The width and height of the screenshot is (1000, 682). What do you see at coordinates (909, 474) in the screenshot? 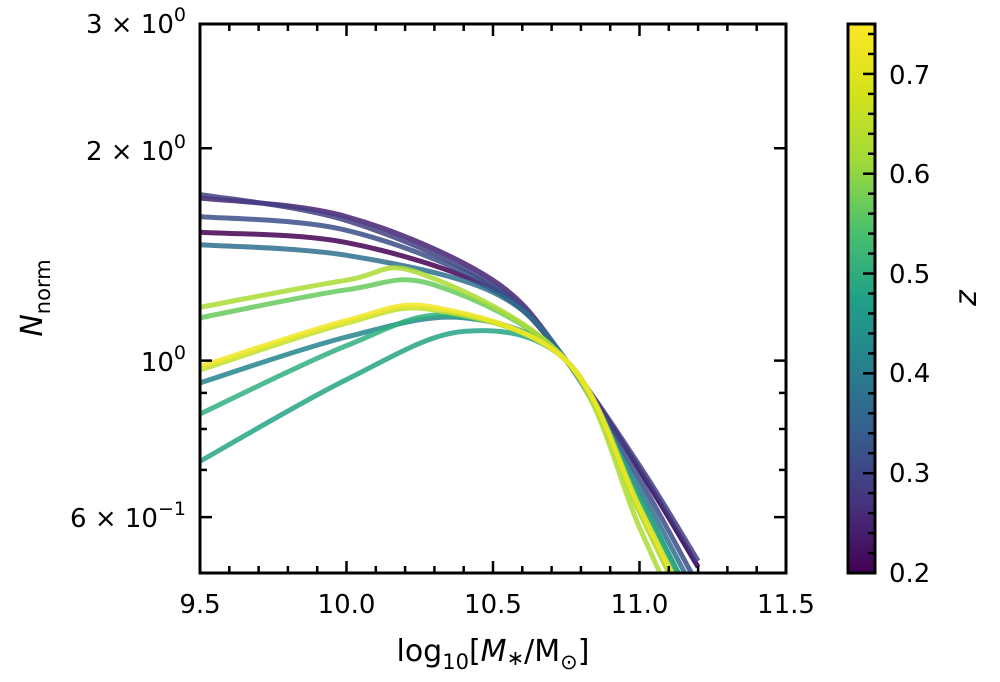
I see `colorbar-tick-label: 0.3` at bounding box center [909, 474].